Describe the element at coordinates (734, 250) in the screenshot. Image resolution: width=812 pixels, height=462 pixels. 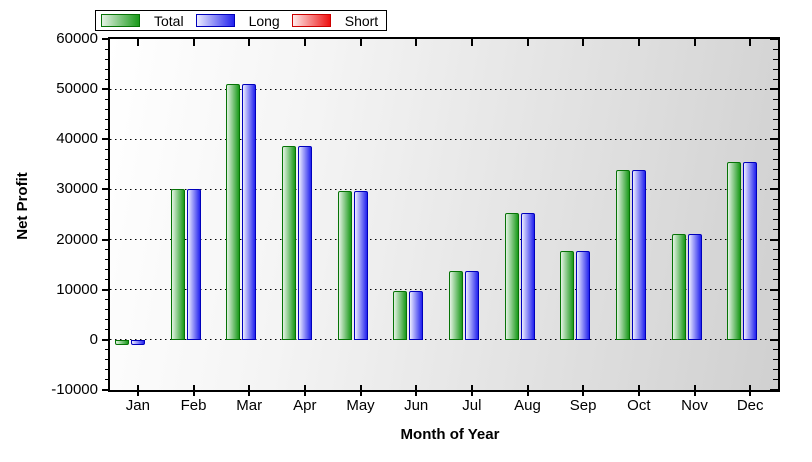
I see `bar-total-dec` at that location.